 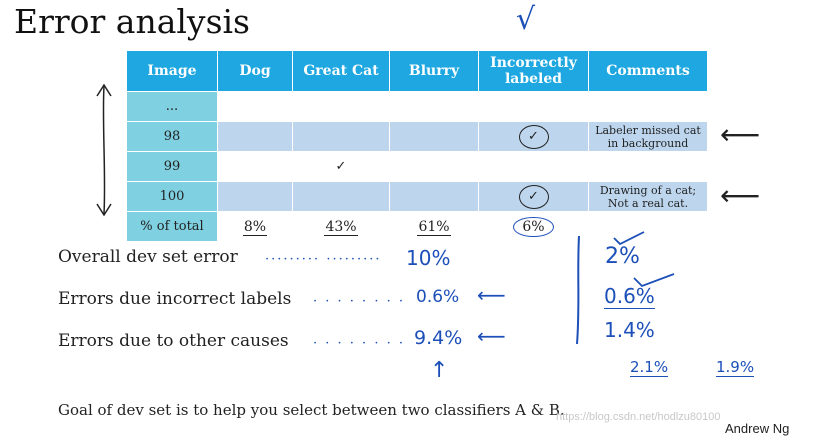 I want to click on comment-line: in background, so click(x=648, y=143).